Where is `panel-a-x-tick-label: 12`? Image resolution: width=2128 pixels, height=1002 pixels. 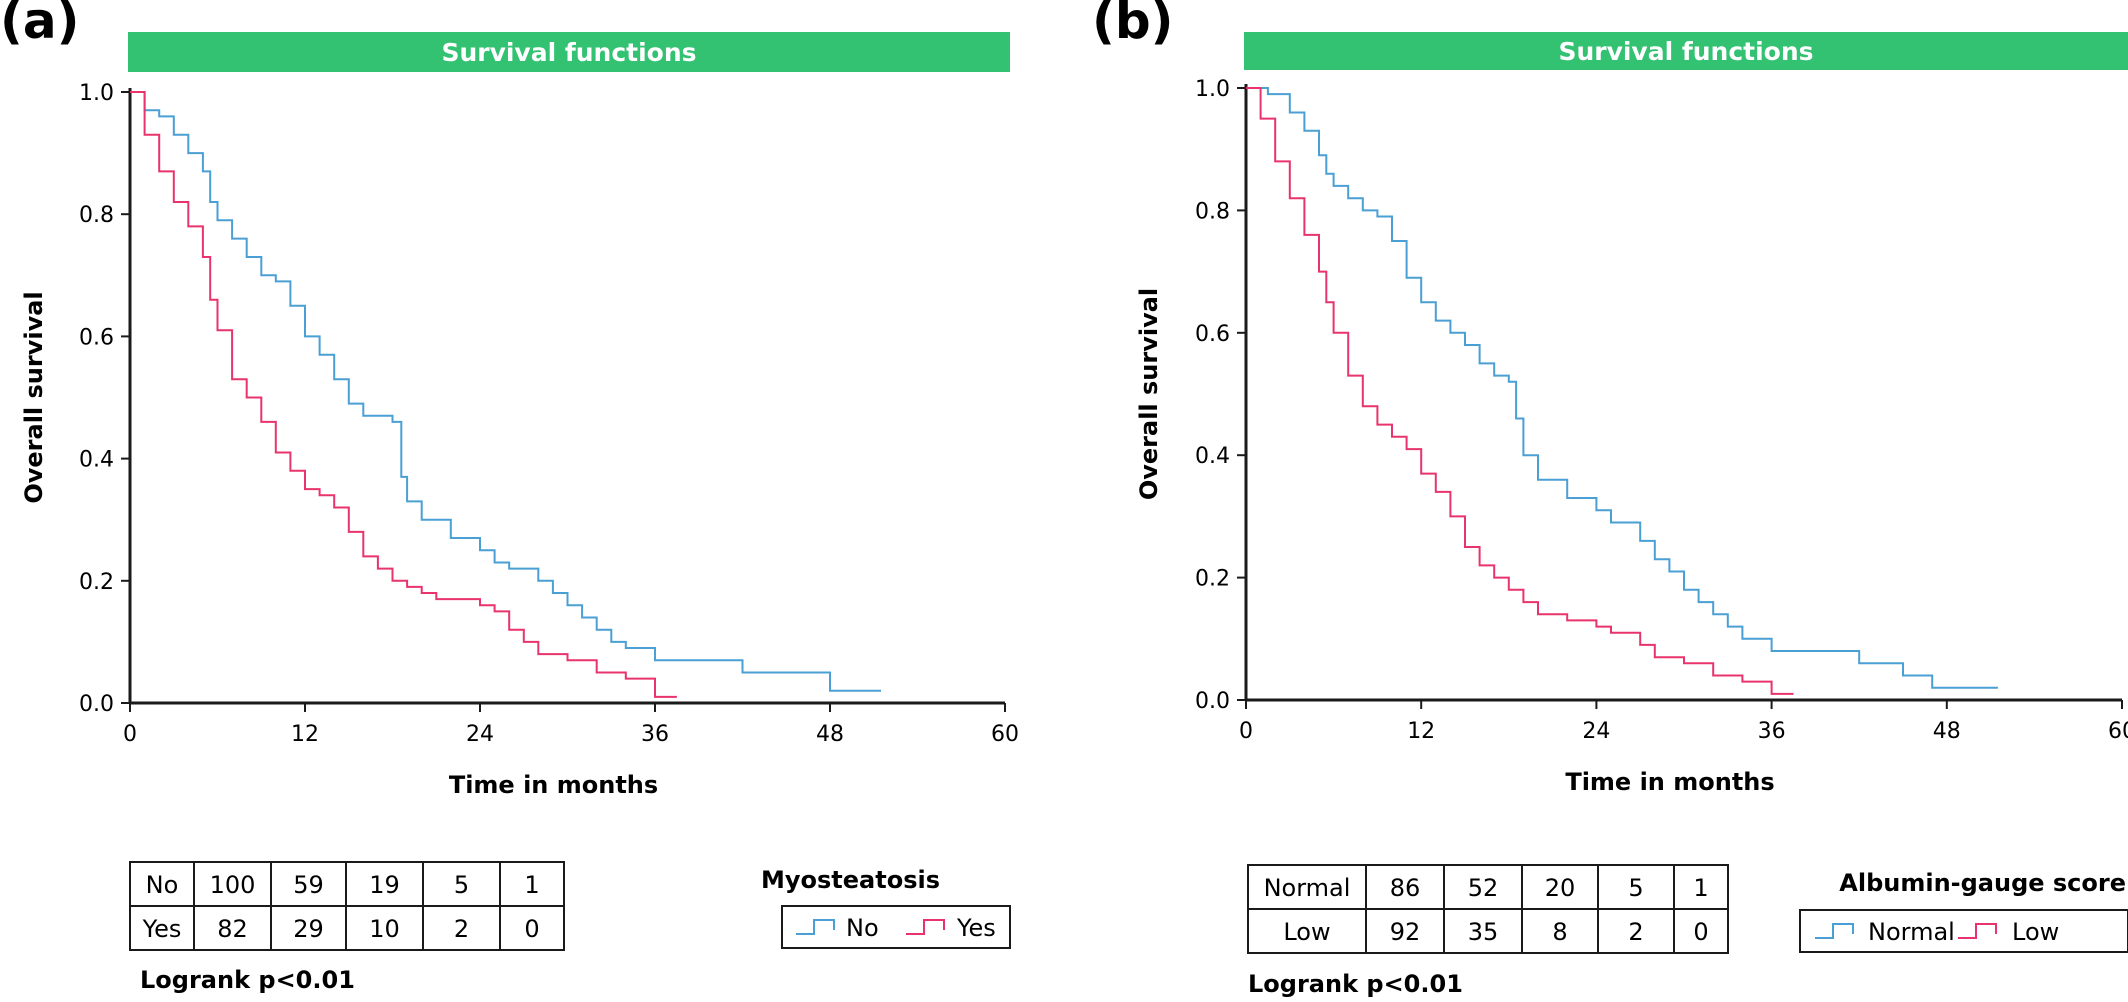
panel-a-x-tick-label: 12 is located at coordinates (305, 734).